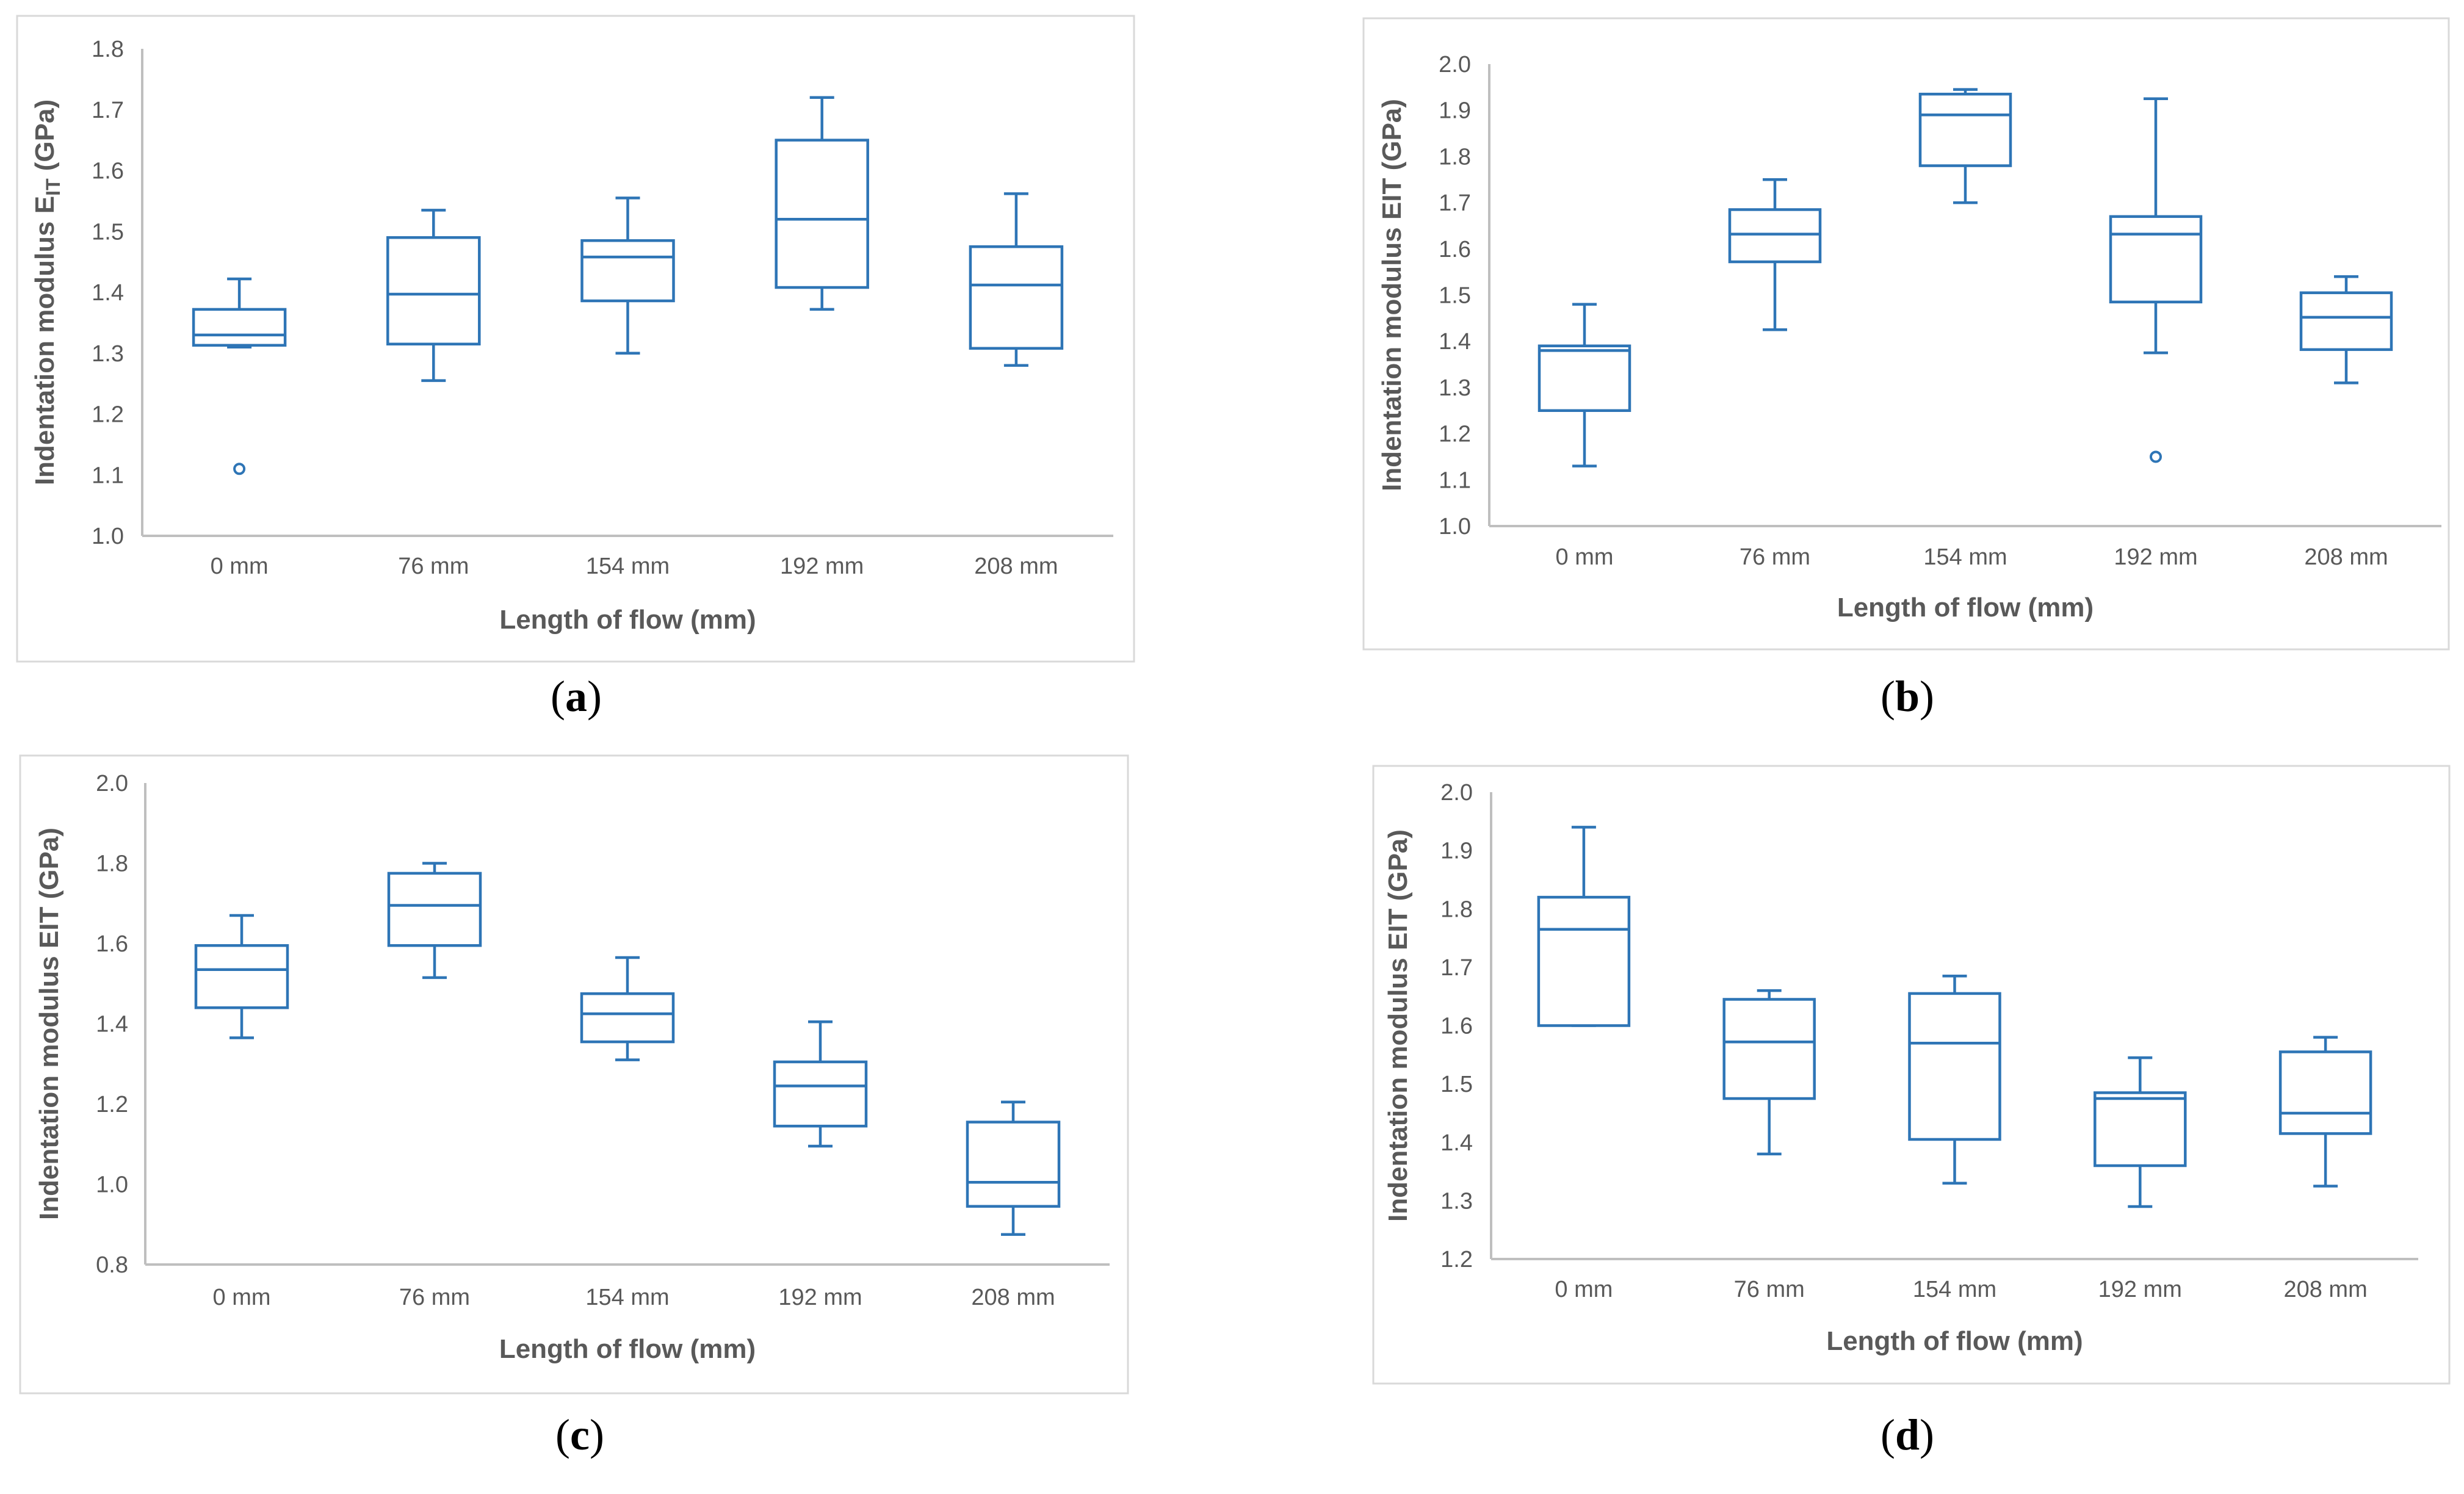 This screenshot has height=1494, width=2464. I want to click on y-axis-label-main: Indentation modulus E, so click(45, 340).